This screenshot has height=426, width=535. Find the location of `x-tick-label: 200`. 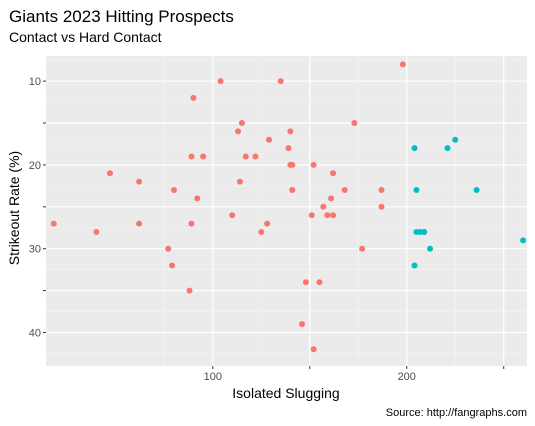

x-tick-label: 200 is located at coordinates (407, 377).